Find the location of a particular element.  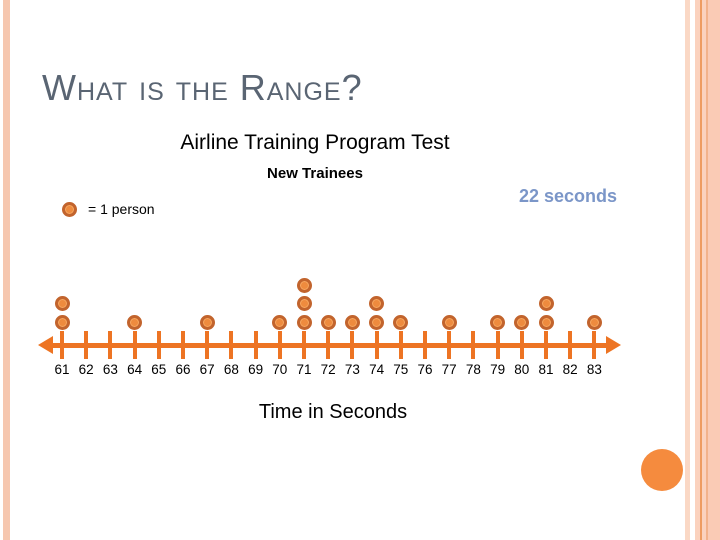

axis-tick-label-78: 78 is located at coordinates (473, 369).